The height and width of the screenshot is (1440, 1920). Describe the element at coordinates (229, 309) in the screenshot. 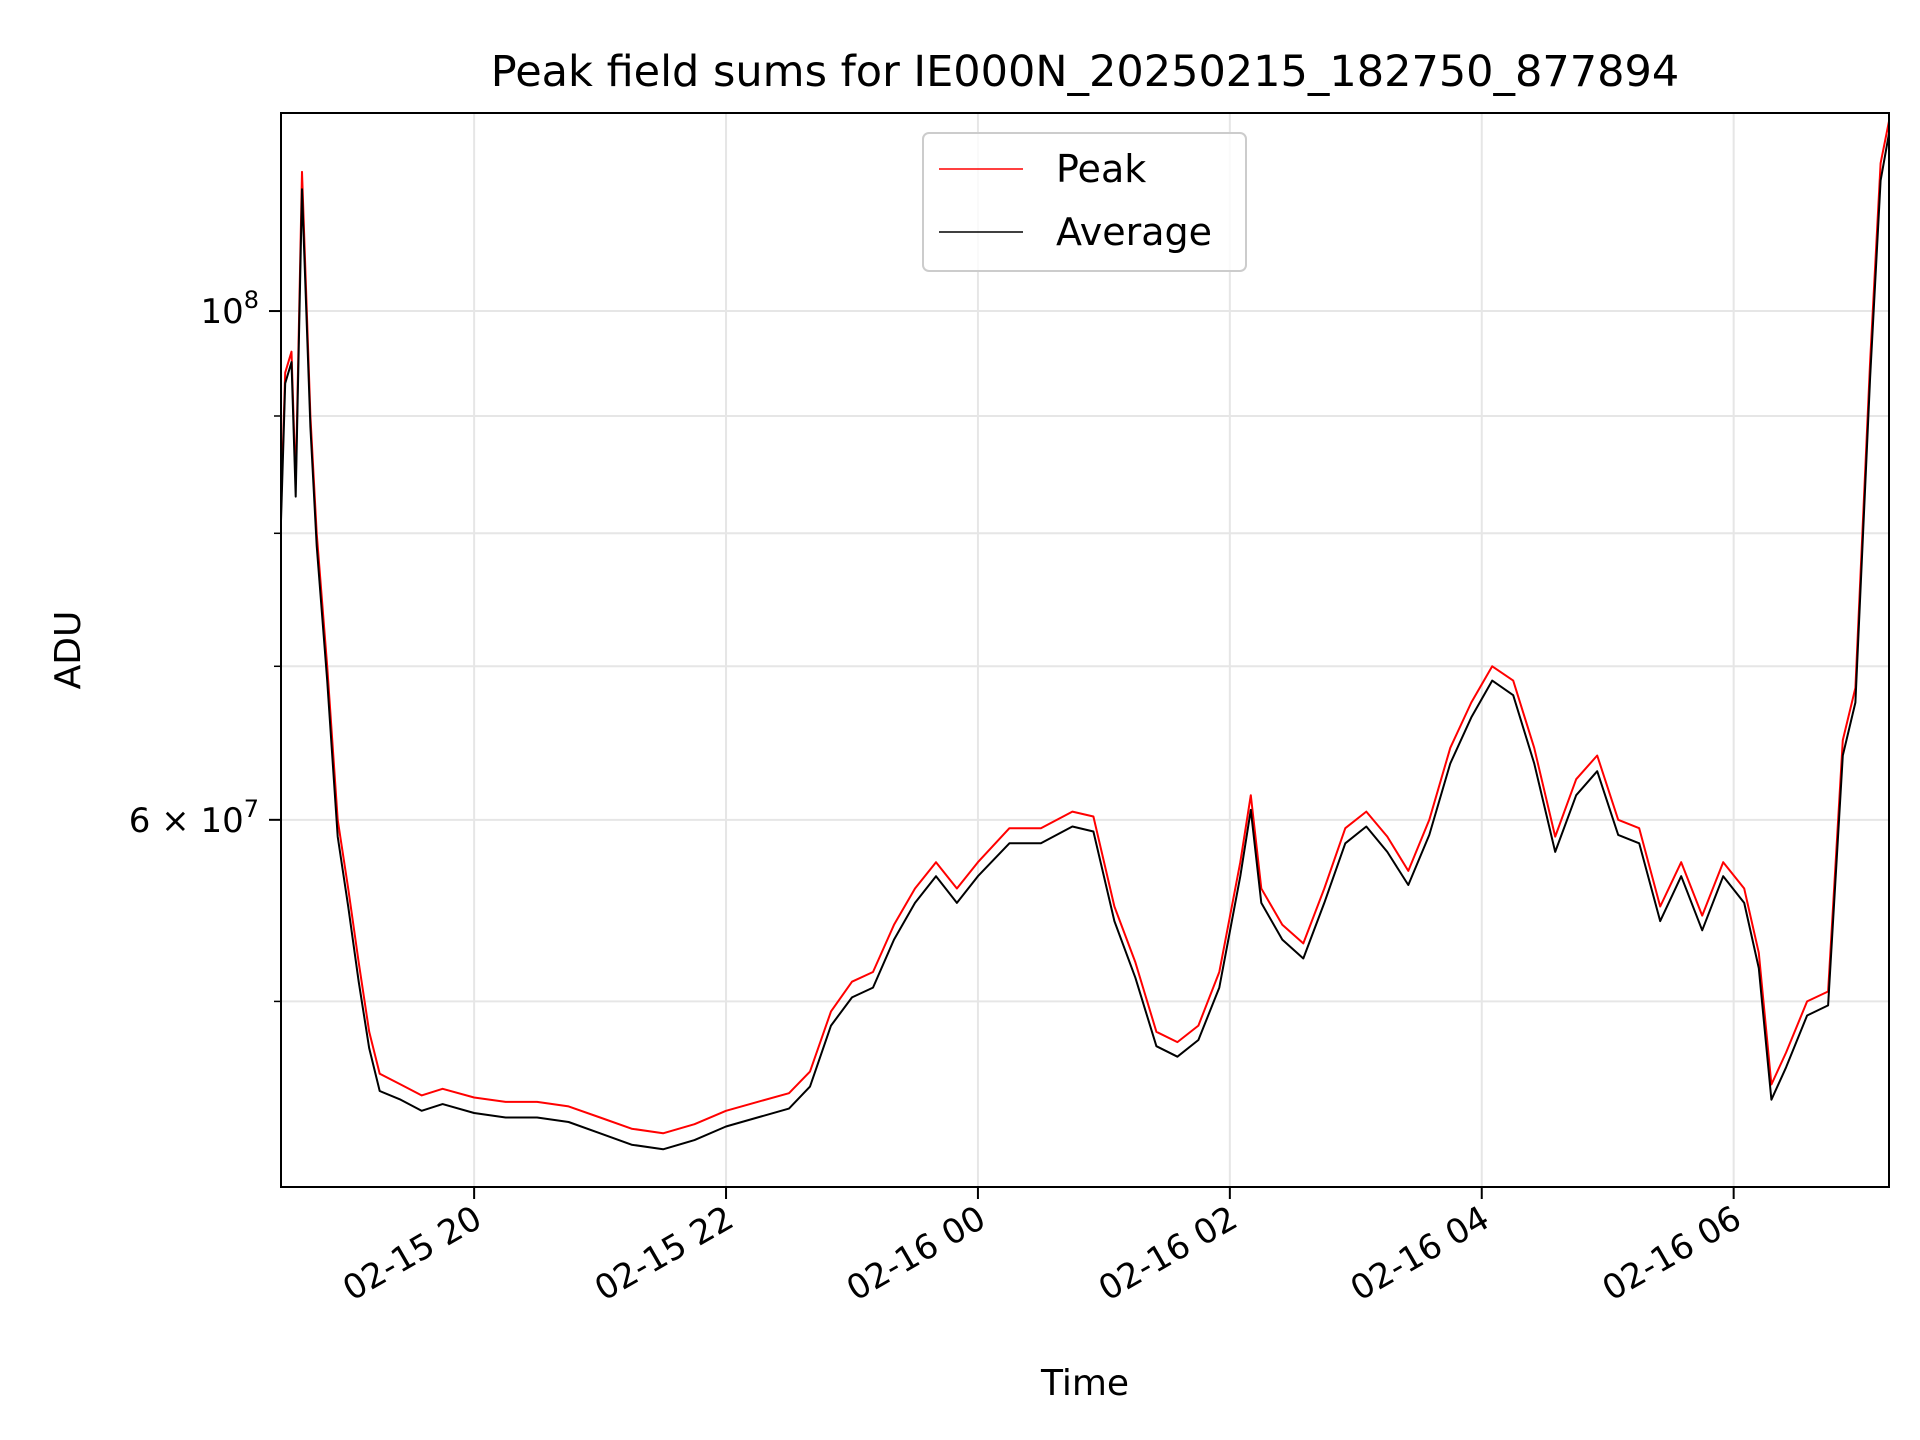

I see `y-tick-label: 108` at that location.